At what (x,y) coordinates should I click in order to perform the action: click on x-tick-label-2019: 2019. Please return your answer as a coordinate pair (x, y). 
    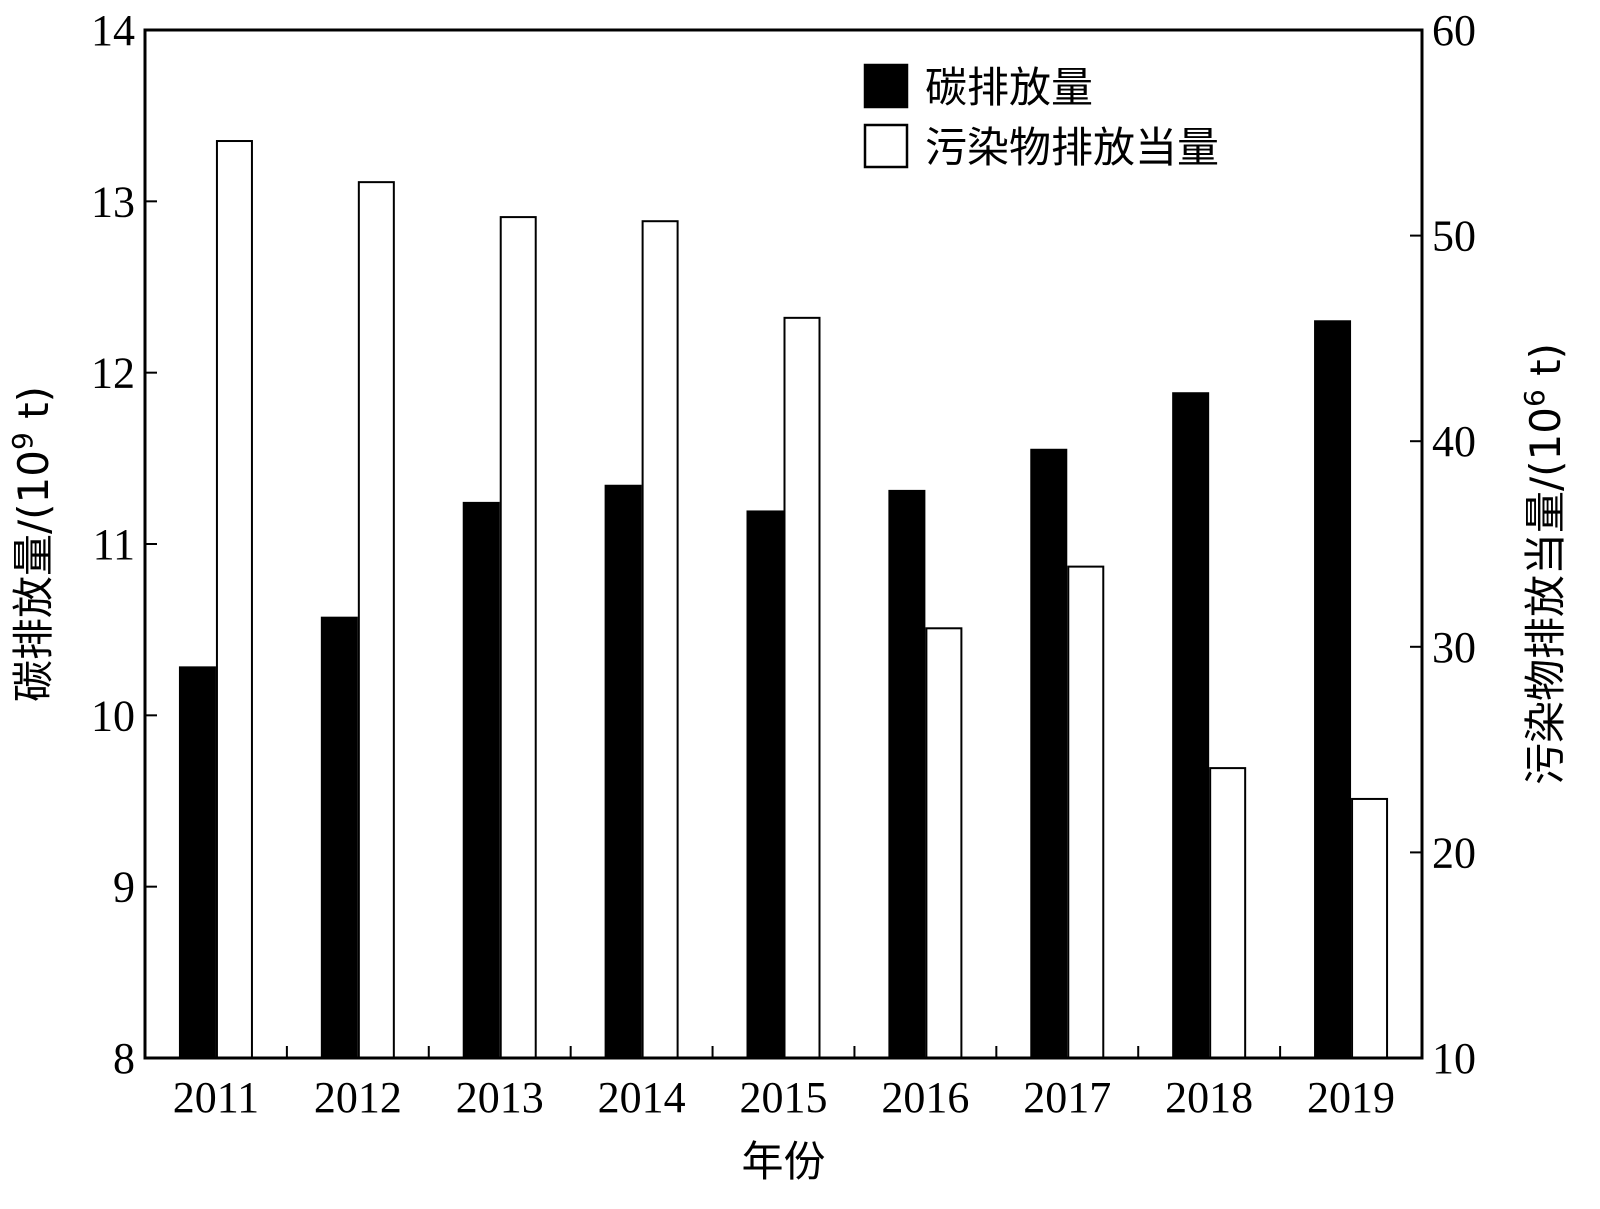
    Looking at the image, I should click on (1351, 1097).